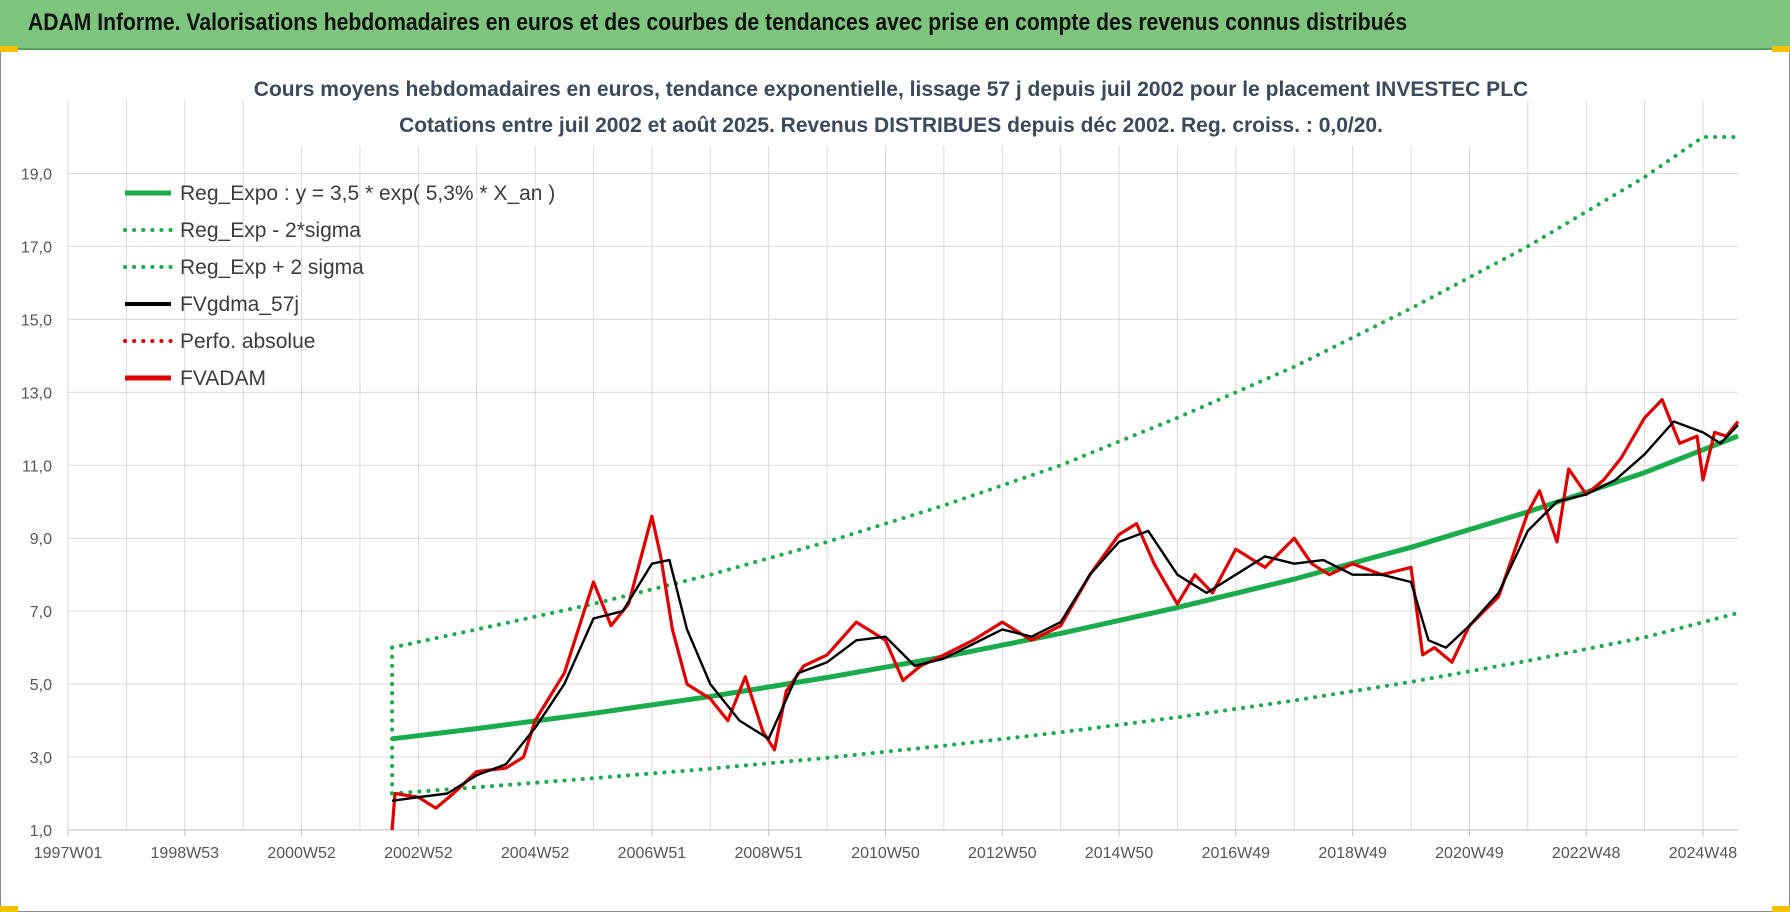 The image size is (1790, 912). Describe the element at coordinates (1119, 853) in the screenshot. I see `x-tick-label: 2014W50` at that location.